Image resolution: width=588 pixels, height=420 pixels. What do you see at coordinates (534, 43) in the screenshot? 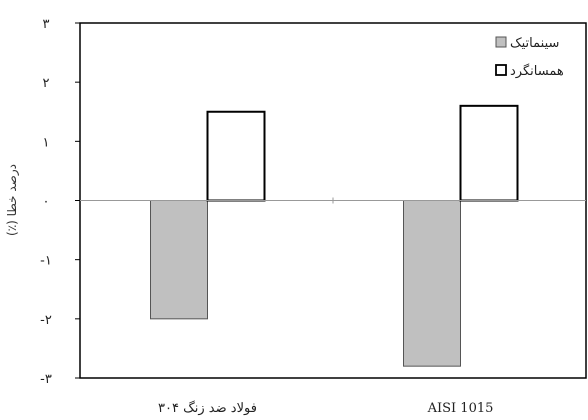
I see `legend-label: سینماتیک` at bounding box center [534, 43].